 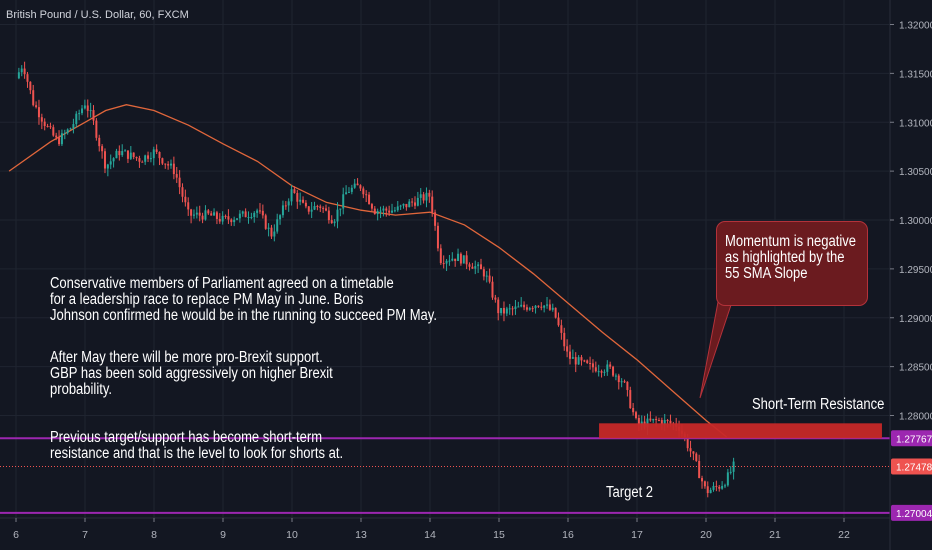 I want to click on callout-pointer, so click(x=716, y=350).